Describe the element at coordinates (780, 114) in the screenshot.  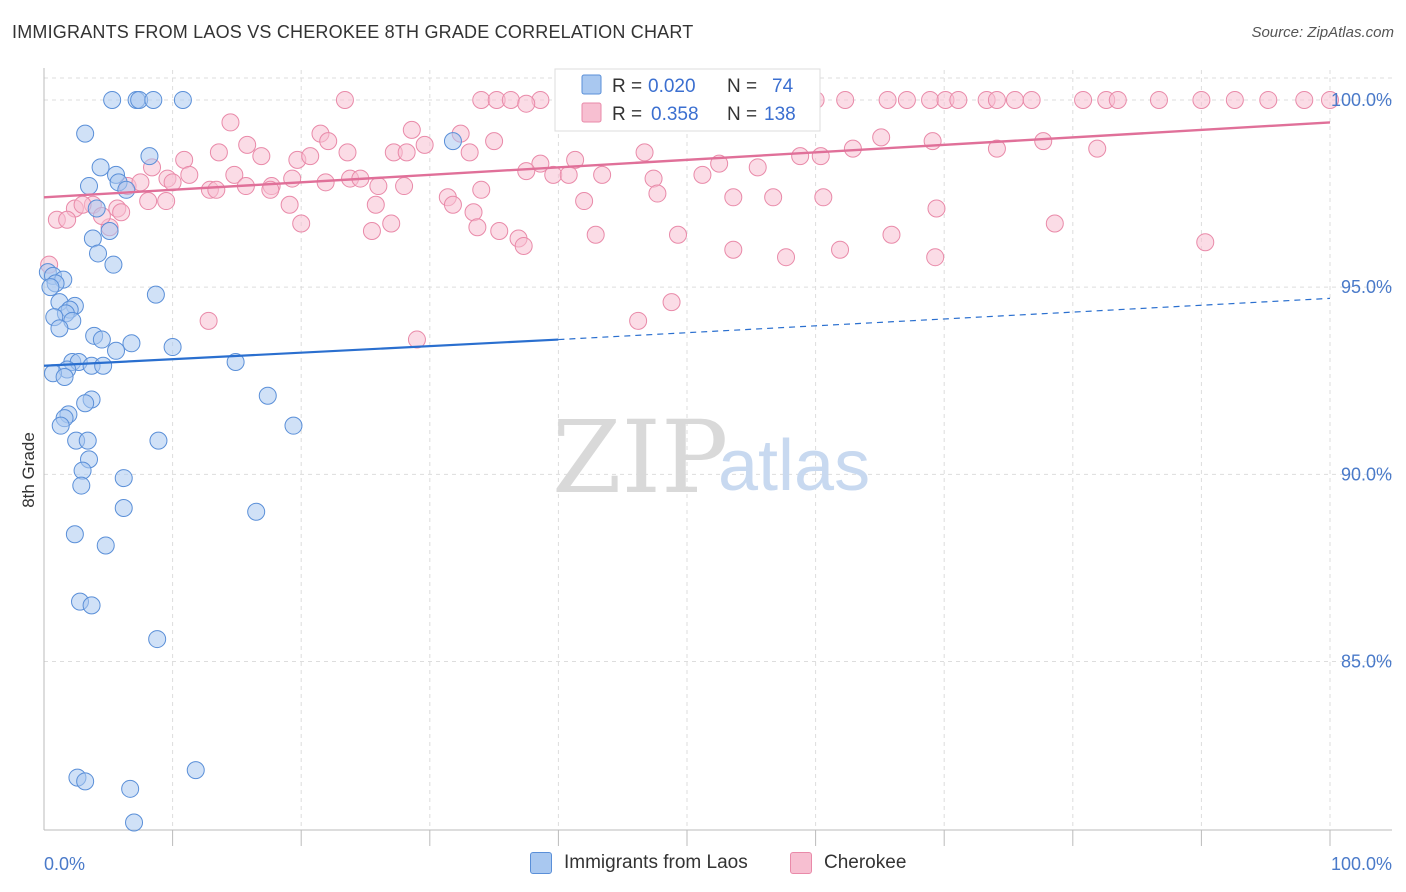
I see `legend-n-value-2: 138` at that location.